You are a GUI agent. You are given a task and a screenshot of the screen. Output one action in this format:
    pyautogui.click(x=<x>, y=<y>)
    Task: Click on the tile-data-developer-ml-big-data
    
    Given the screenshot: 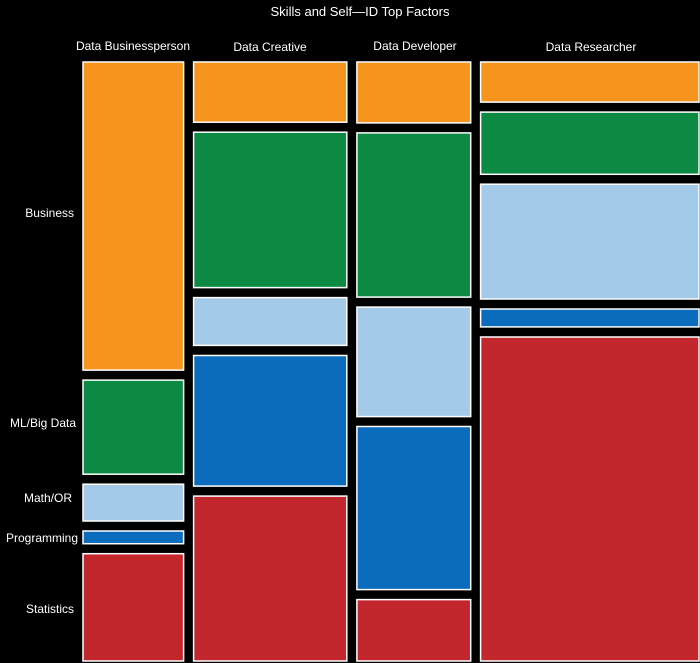 What is the action you would take?
    pyautogui.click(x=414, y=215)
    